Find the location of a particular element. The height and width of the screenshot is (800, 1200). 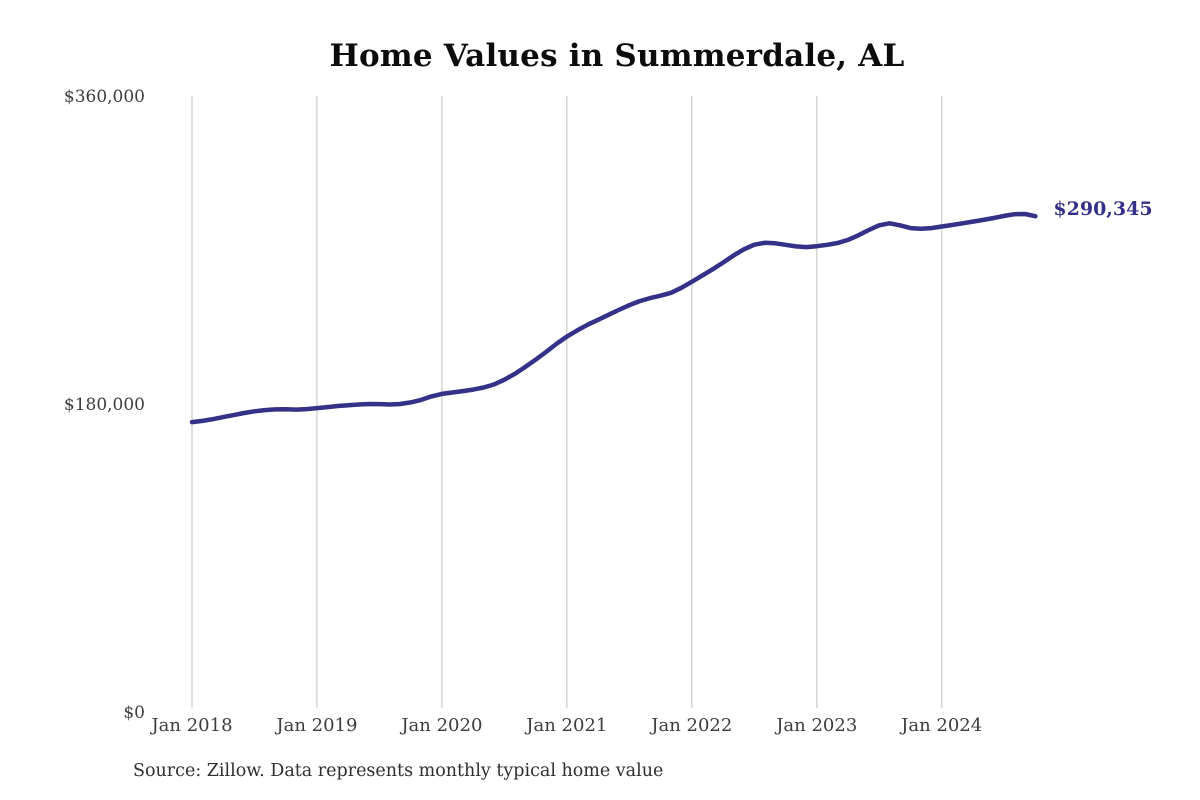

y-tick-label: $0 is located at coordinates (134, 713).